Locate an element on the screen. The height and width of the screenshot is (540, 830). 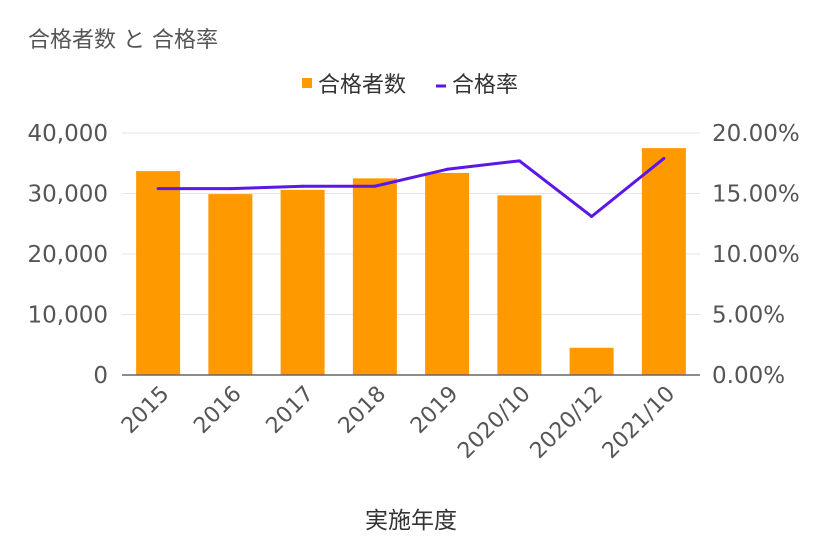
y-right-tick-label: 10.00% is located at coordinates (756, 255).